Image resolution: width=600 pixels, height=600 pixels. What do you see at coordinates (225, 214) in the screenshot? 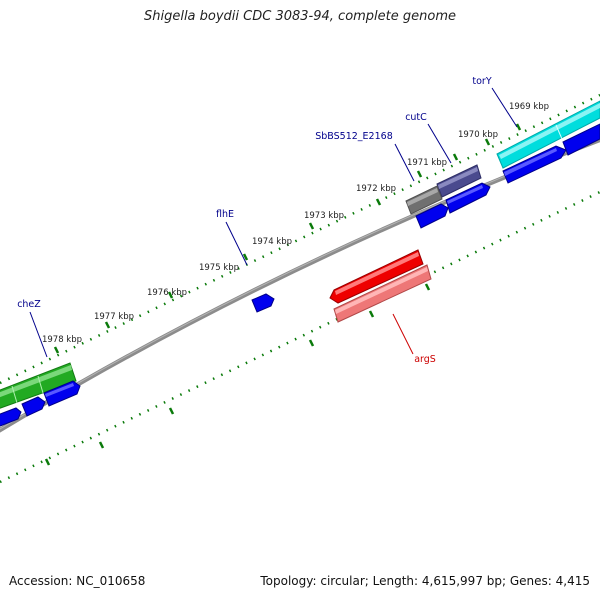
I see `gene-label-flhE: flhE` at bounding box center [225, 214].